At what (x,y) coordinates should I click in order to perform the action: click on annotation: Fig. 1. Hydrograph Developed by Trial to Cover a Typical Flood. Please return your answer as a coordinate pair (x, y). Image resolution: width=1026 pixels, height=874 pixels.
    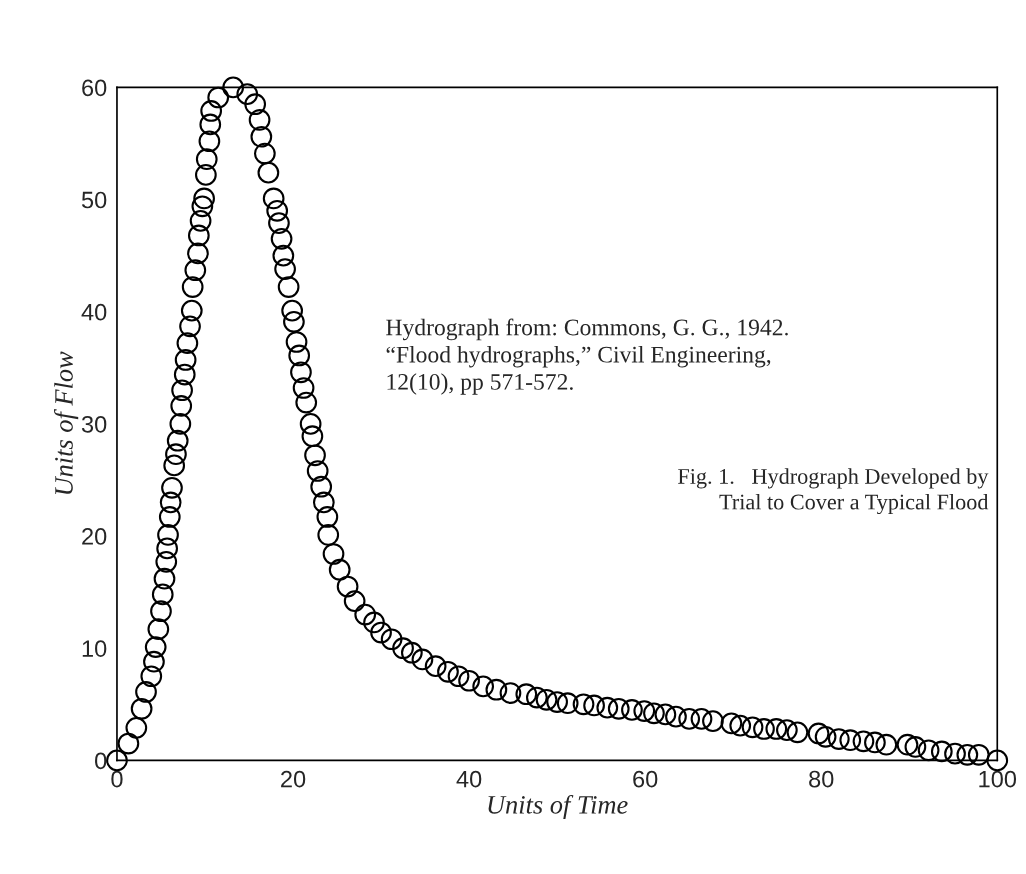
    Looking at the image, I should click on (833, 491).